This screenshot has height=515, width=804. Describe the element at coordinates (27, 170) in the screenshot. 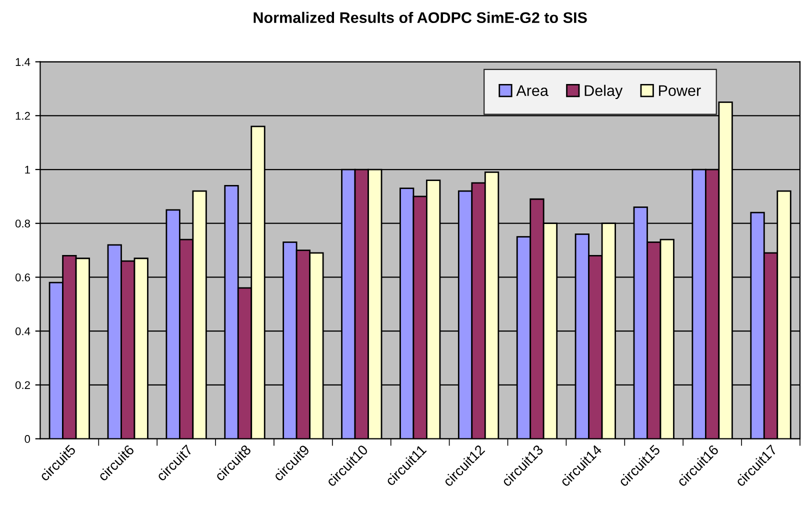

I see `y-tick-label: 1` at that location.